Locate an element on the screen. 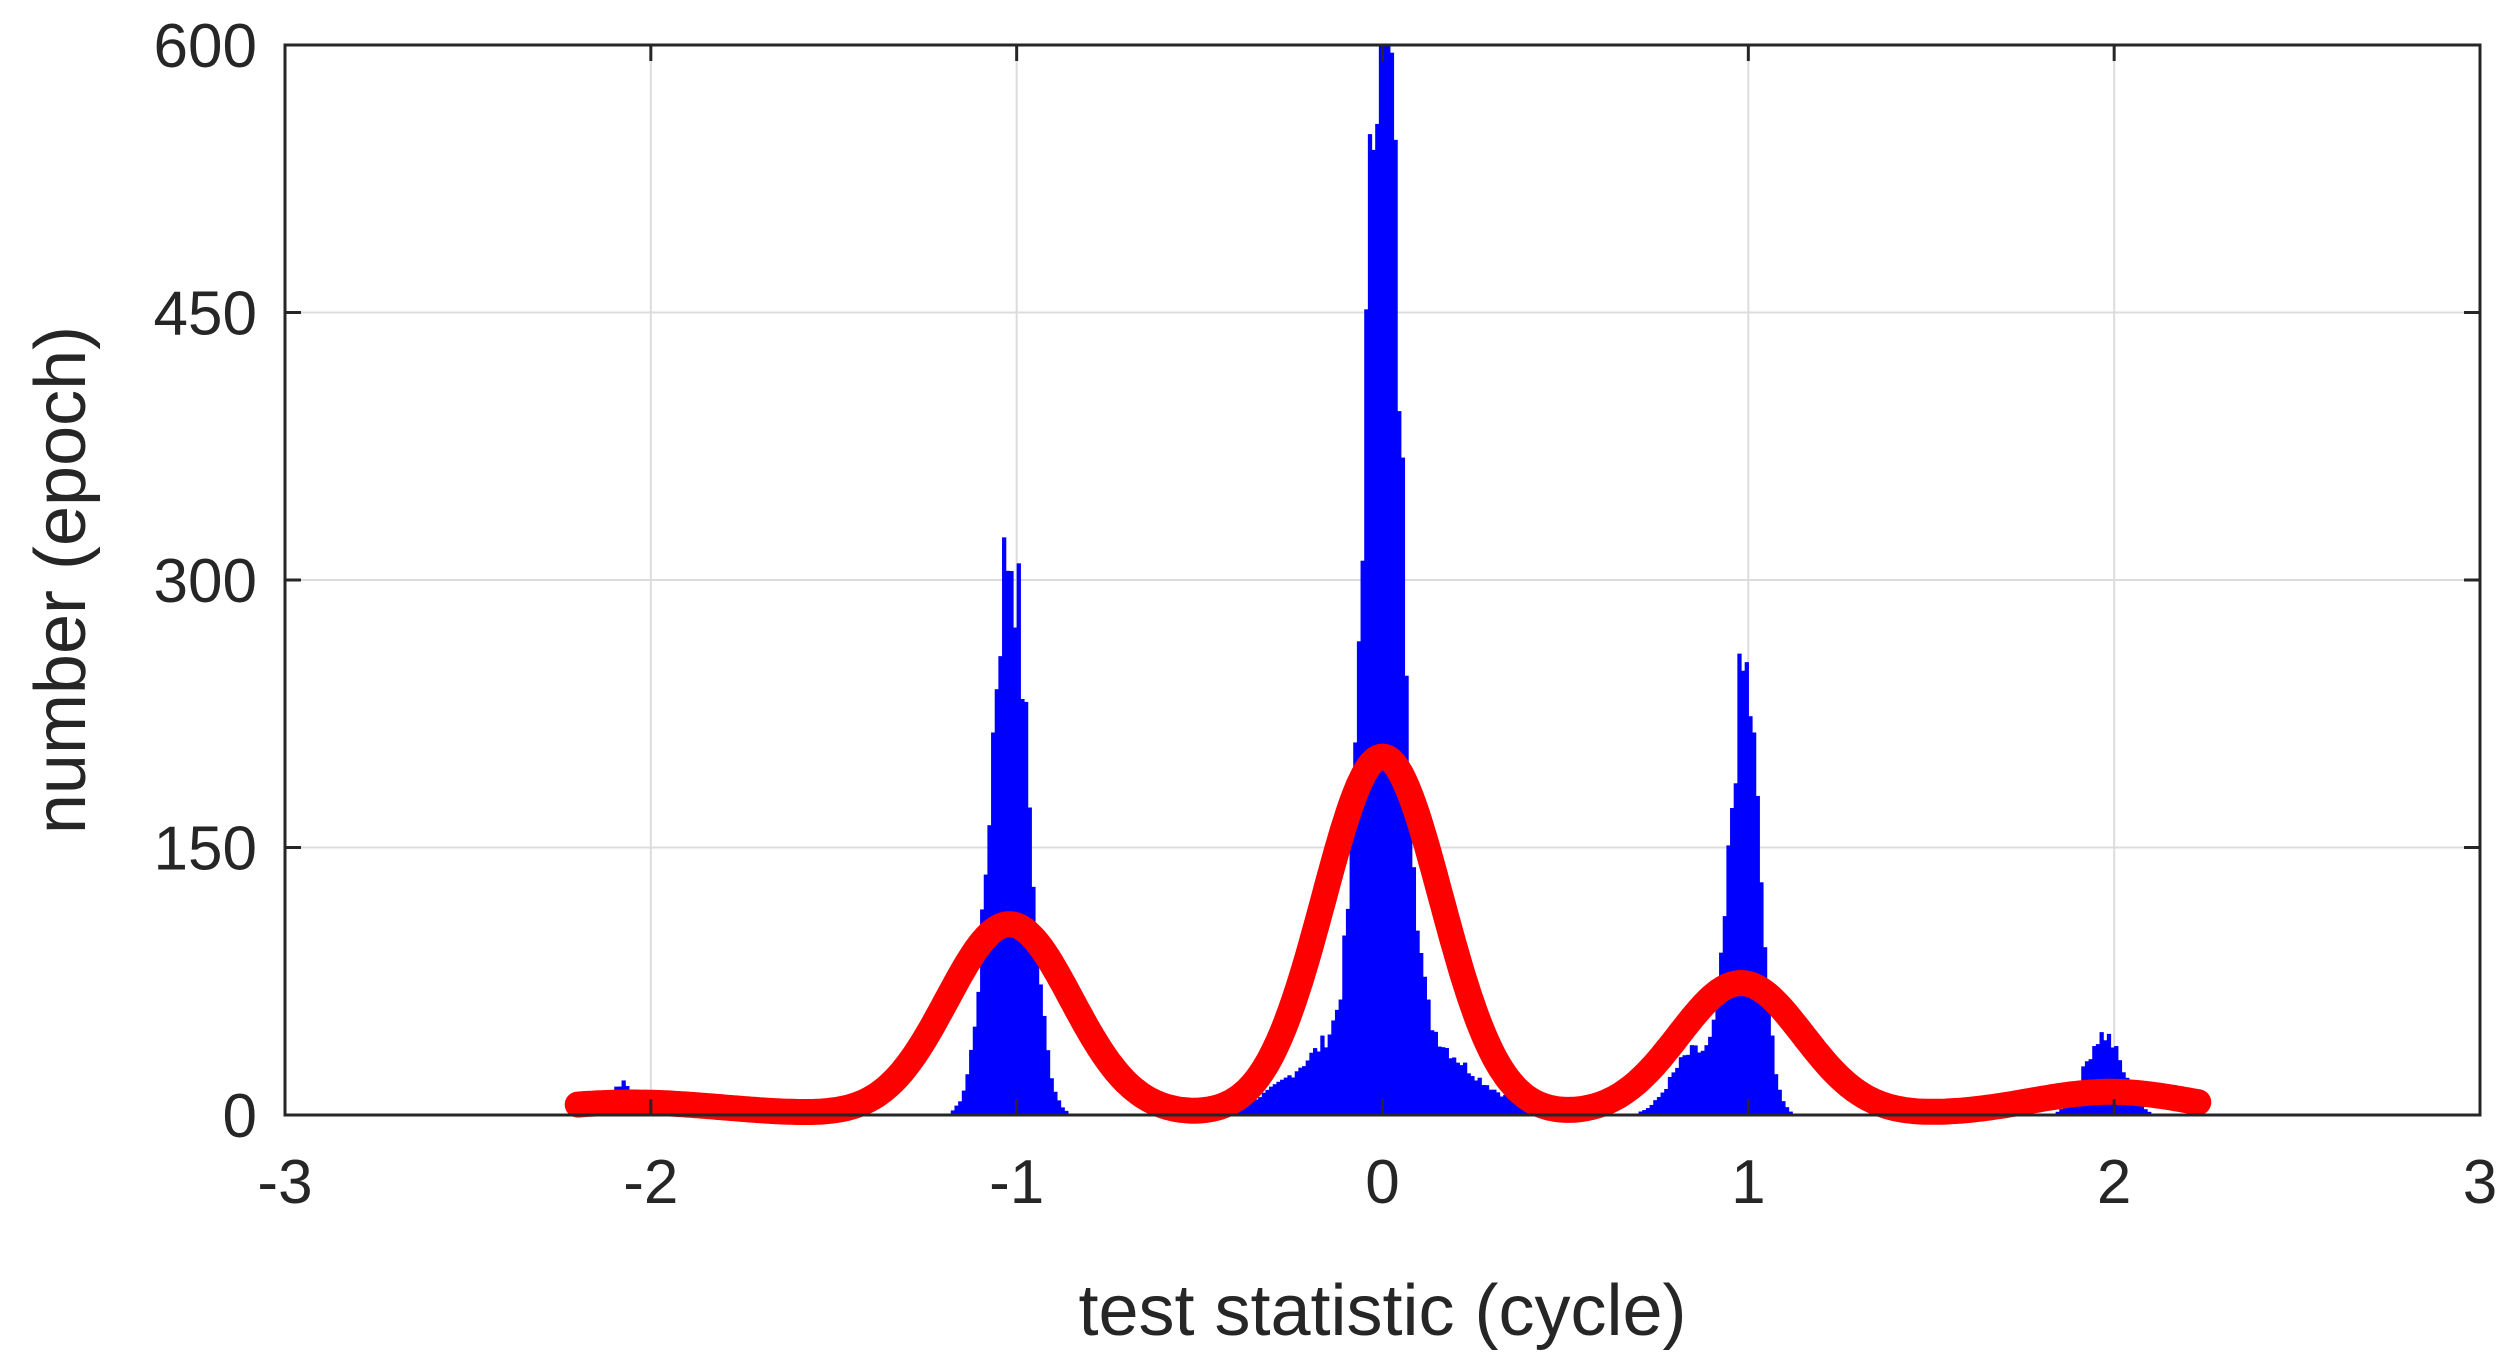  y-tick-label: 450 is located at coordinates (205, 314).